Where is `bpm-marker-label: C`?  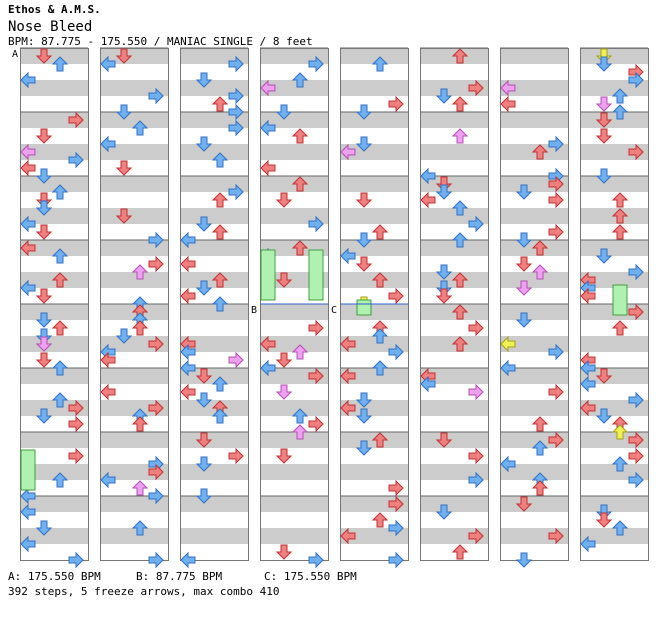
bpm-marker-label: C is located at coordinates (334, 310).